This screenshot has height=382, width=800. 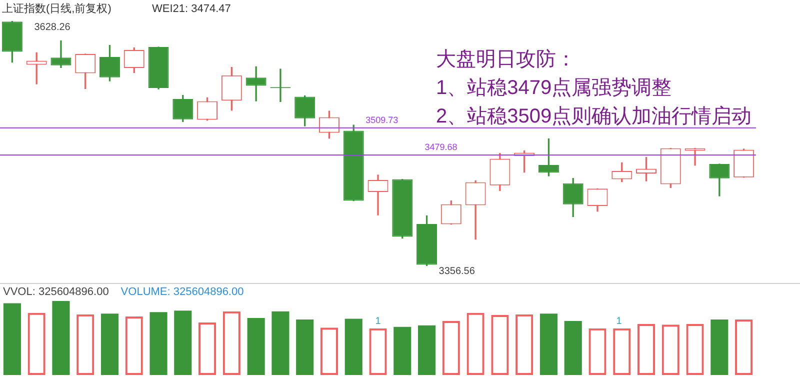 What do you see at coordinates (57, 9) in the screenshot?
I see `chart-title: 上证指数(日线,前复权)` at bounding box center [57, 9].